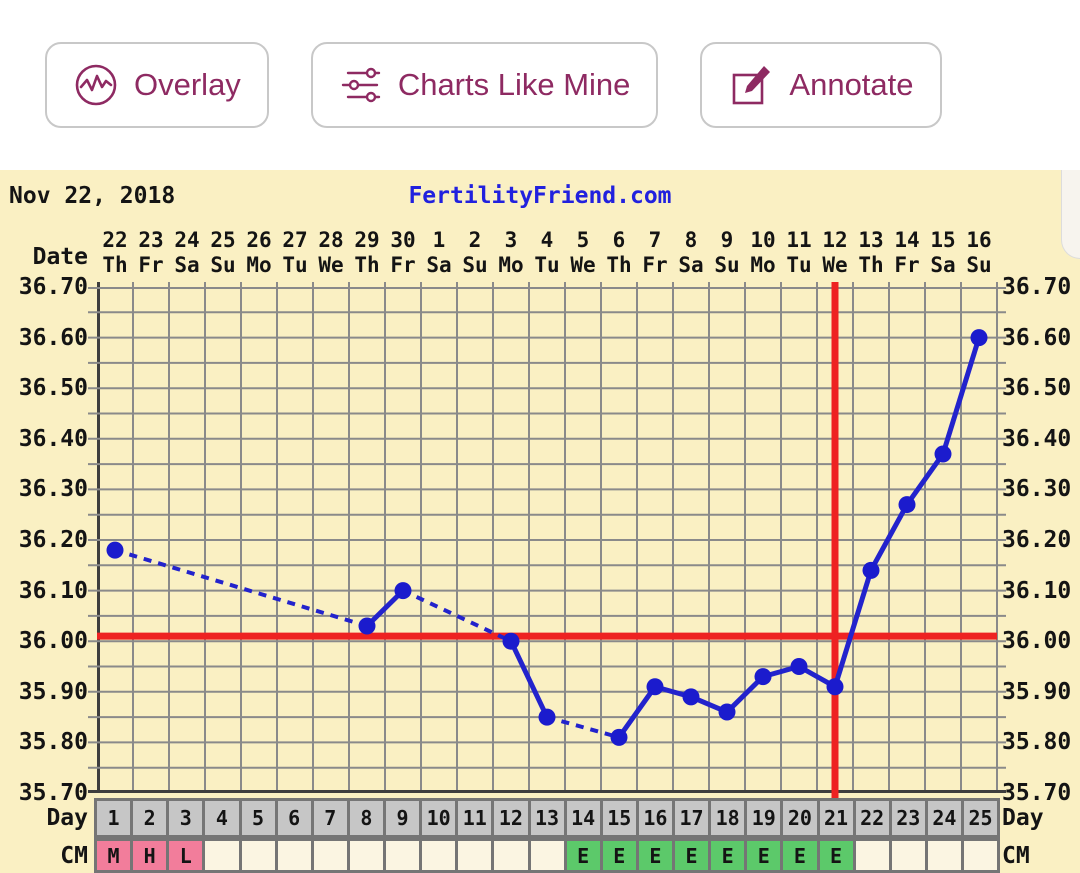  I want to click on day-cell-15: 15, so click(619, 818).